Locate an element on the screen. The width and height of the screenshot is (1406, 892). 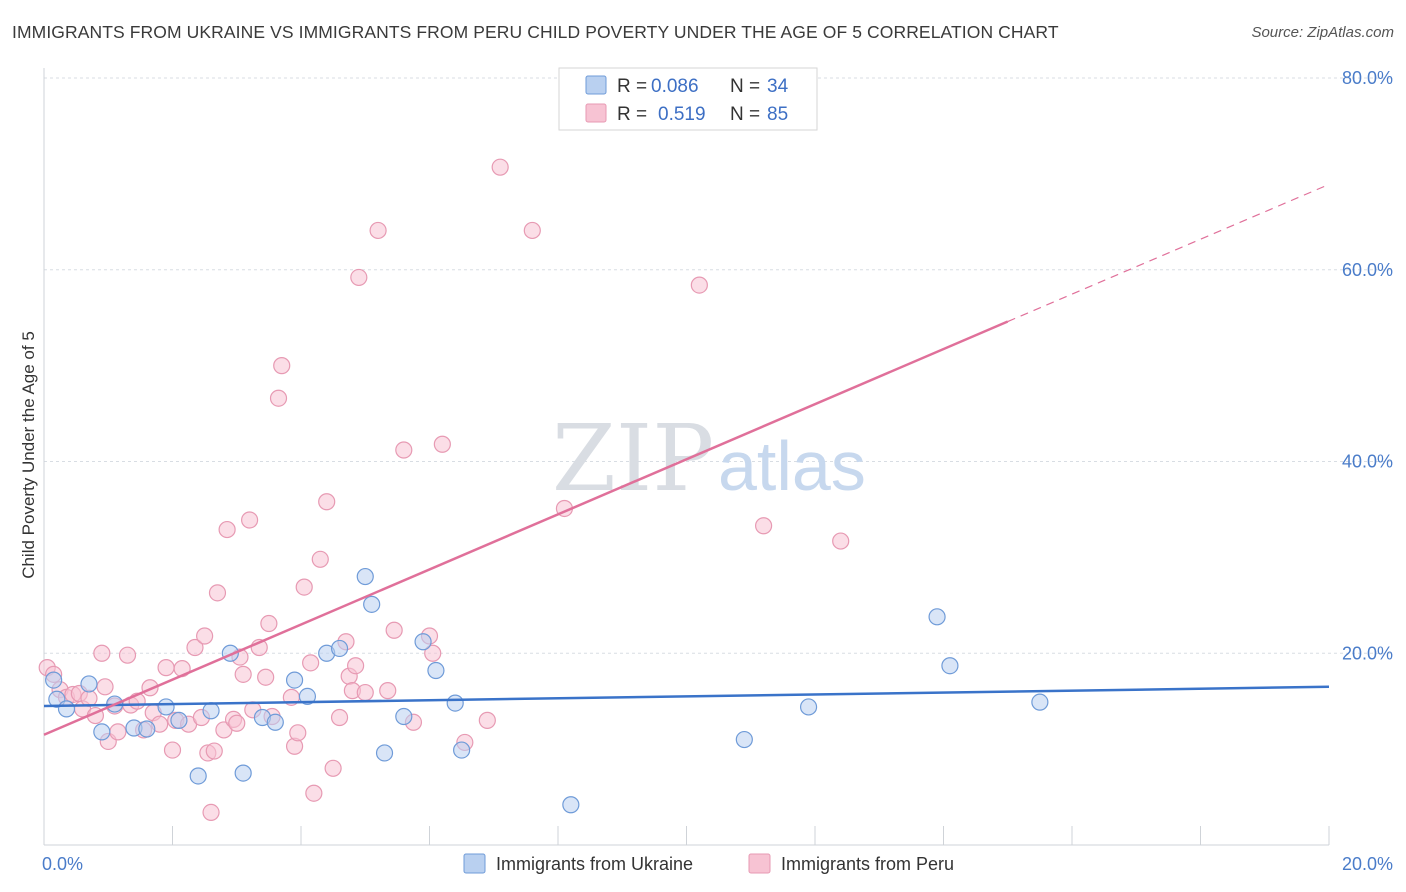
legend-peru-r-value: 0.519 is located at coordinates (682, 114).